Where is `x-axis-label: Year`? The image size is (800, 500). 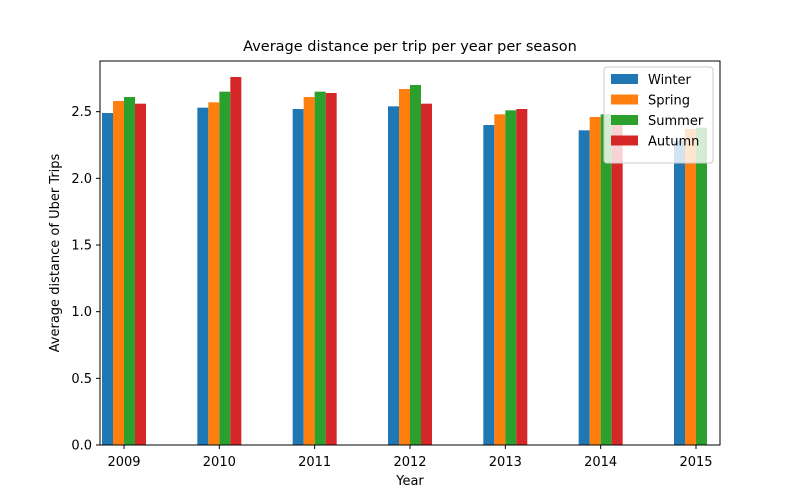
x-axis-label: Year is located at coordinates (409, 481).